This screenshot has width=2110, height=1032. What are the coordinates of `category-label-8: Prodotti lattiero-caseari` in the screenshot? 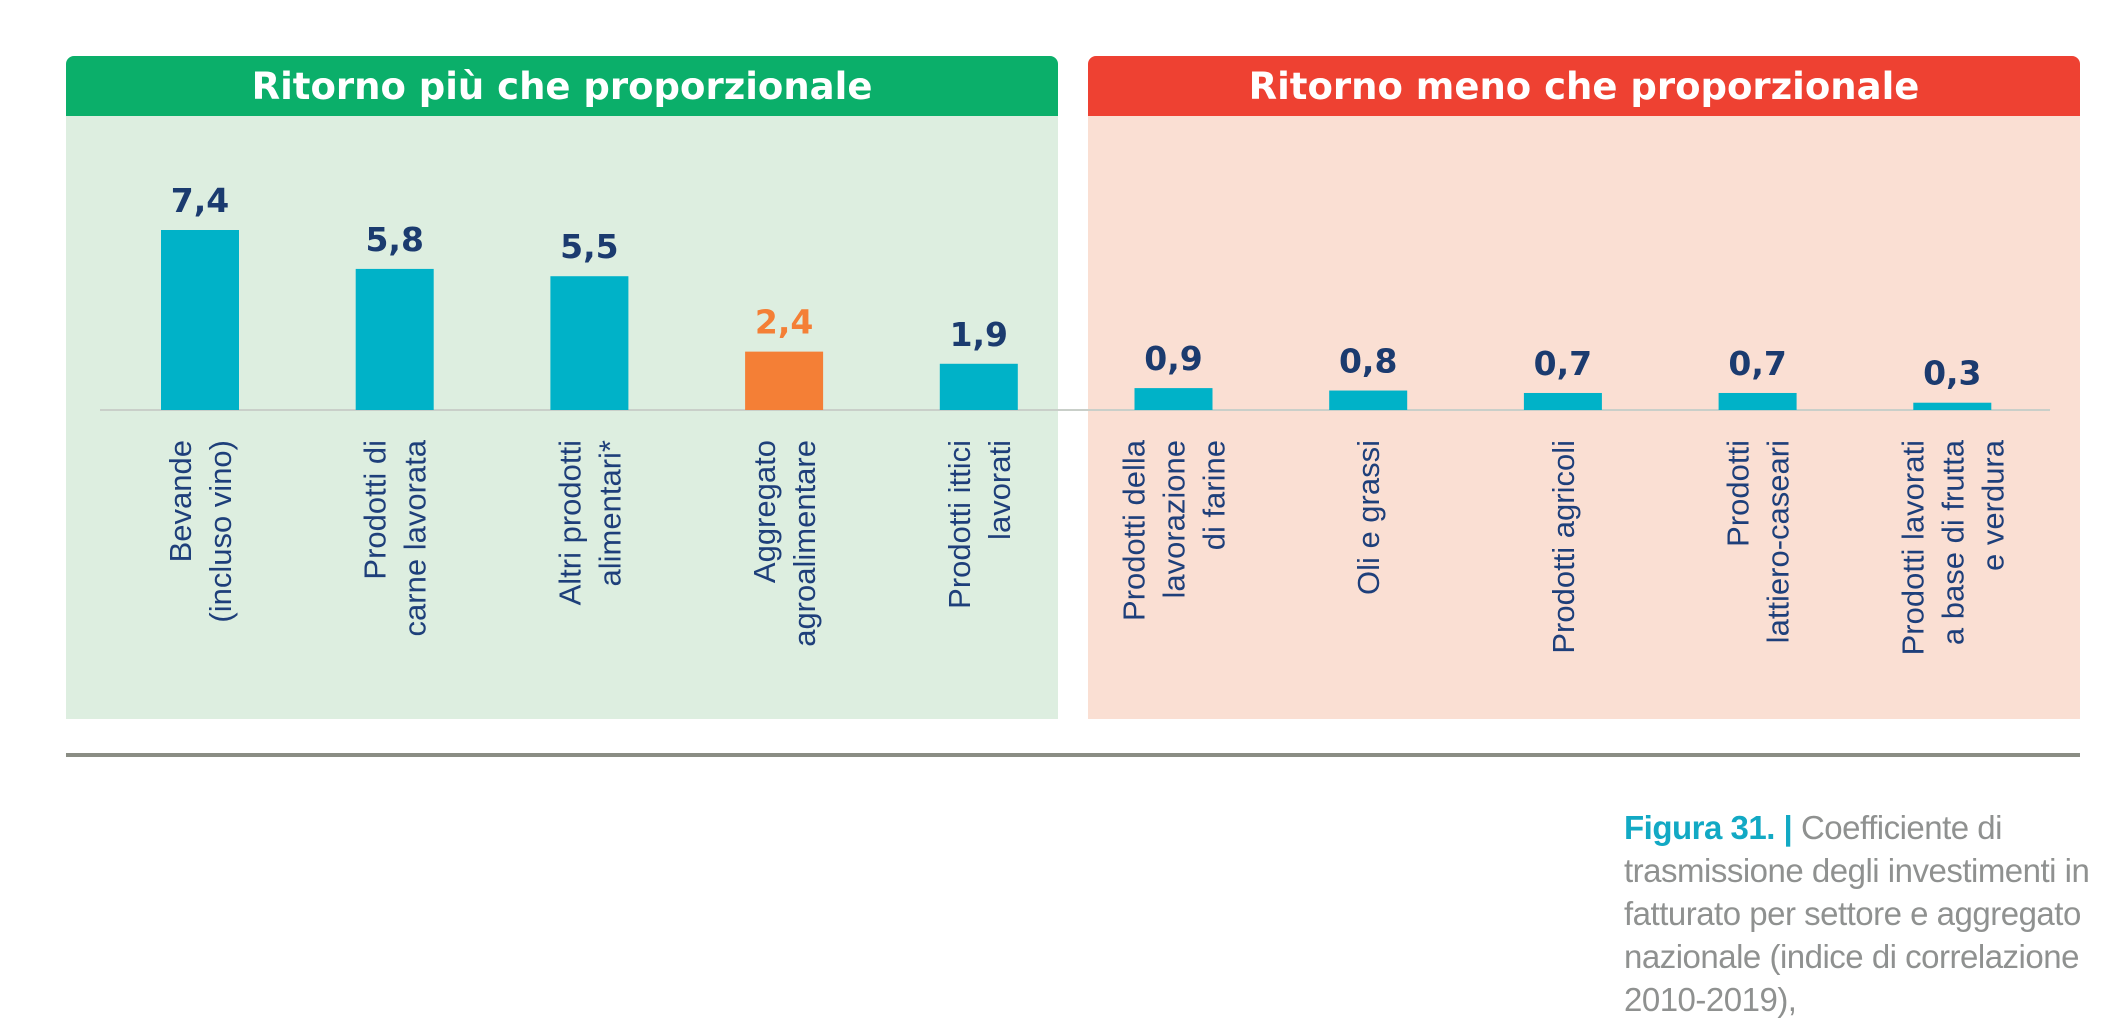 It's located at (1758, 541).